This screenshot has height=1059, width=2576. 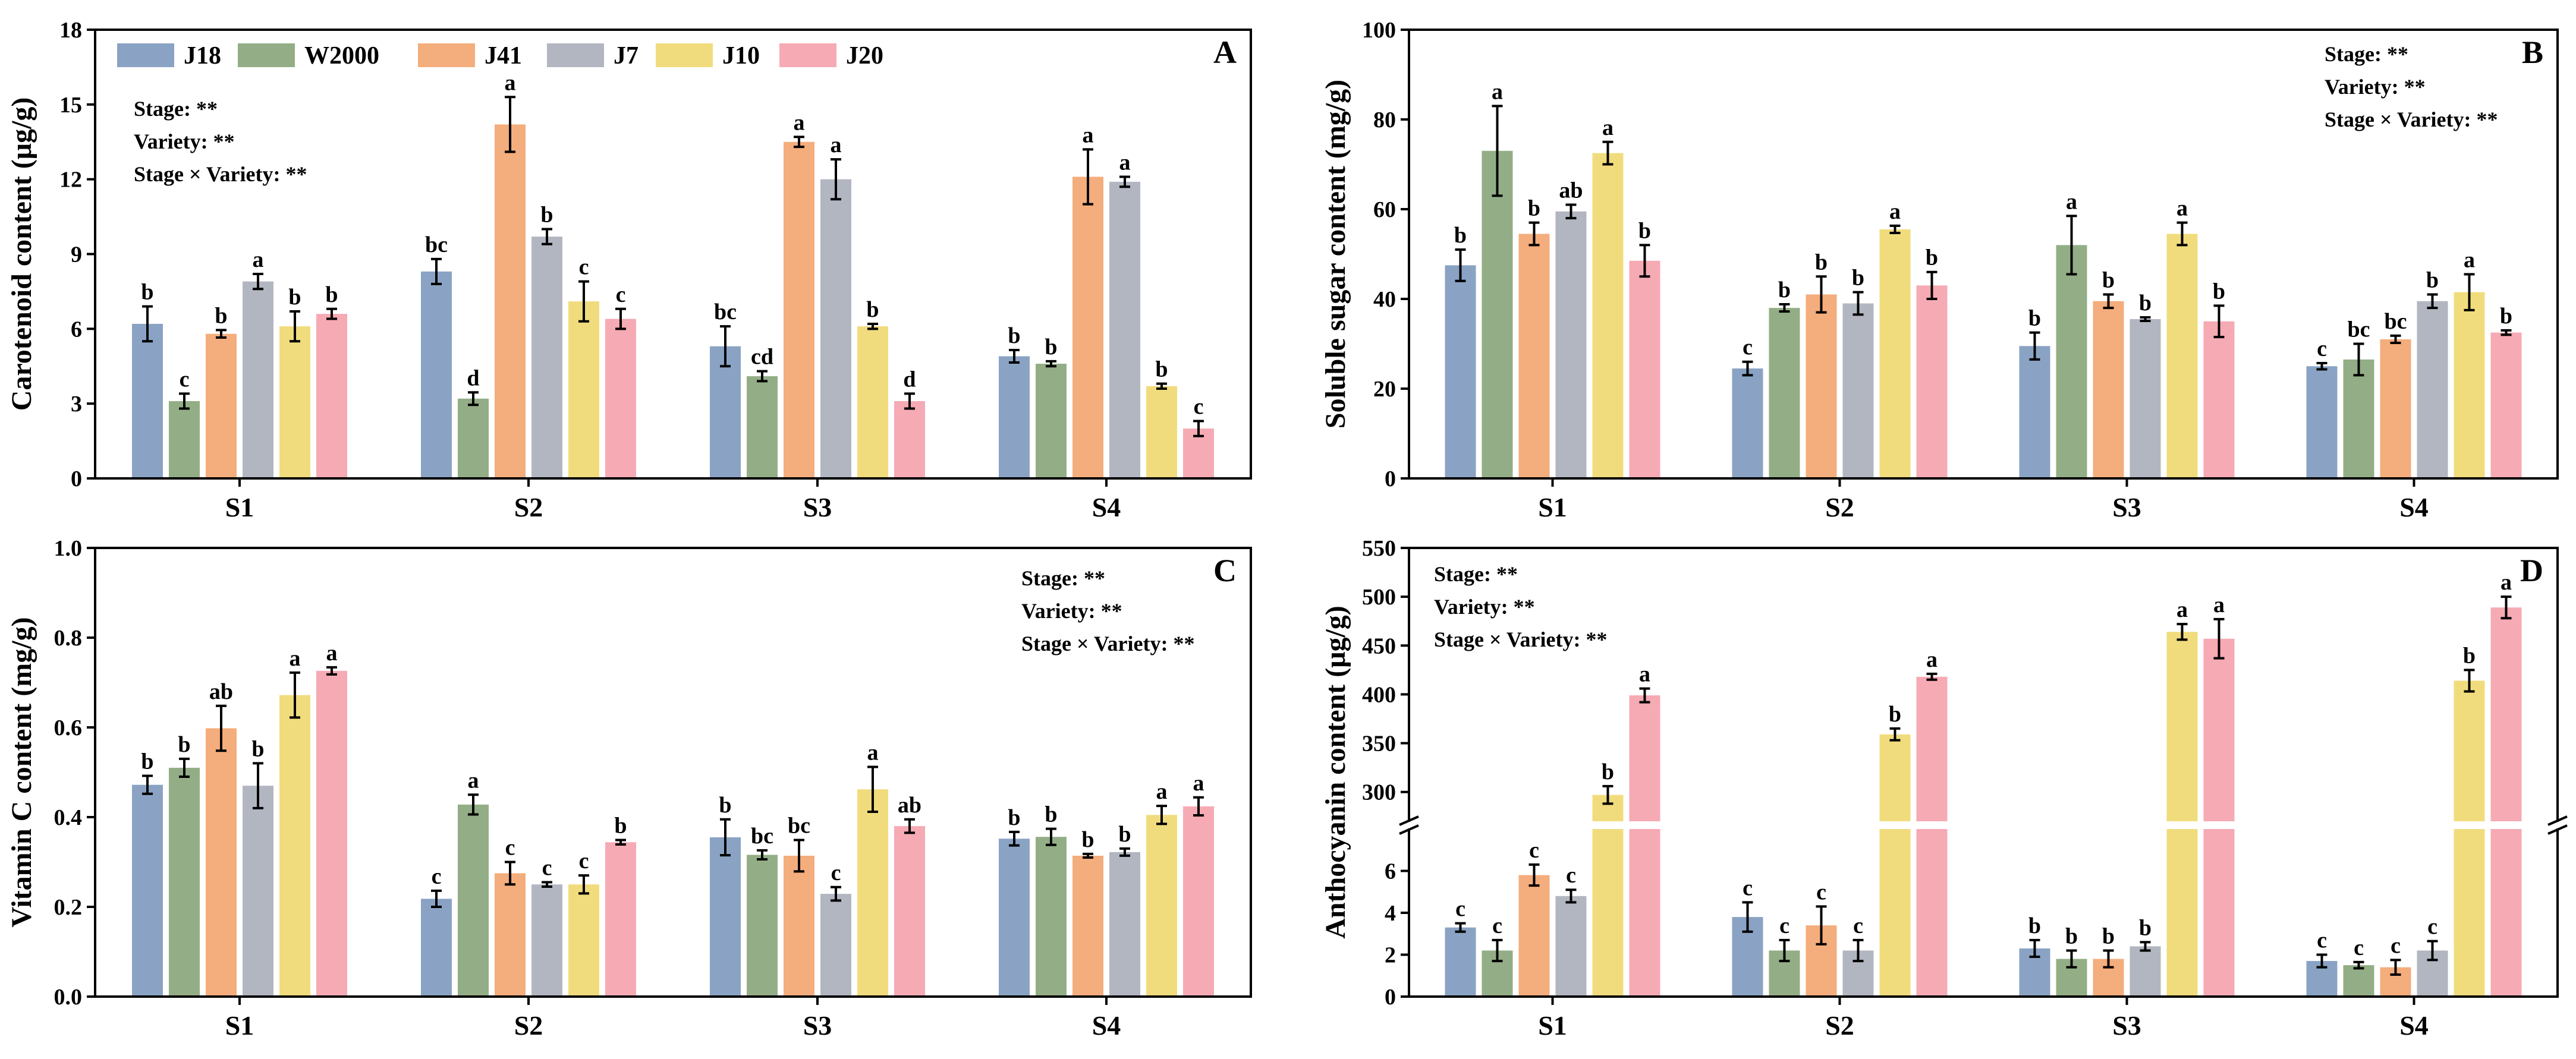 I want to click on significance-letter-w2000-s3: bc, so click(x=762, y=836).